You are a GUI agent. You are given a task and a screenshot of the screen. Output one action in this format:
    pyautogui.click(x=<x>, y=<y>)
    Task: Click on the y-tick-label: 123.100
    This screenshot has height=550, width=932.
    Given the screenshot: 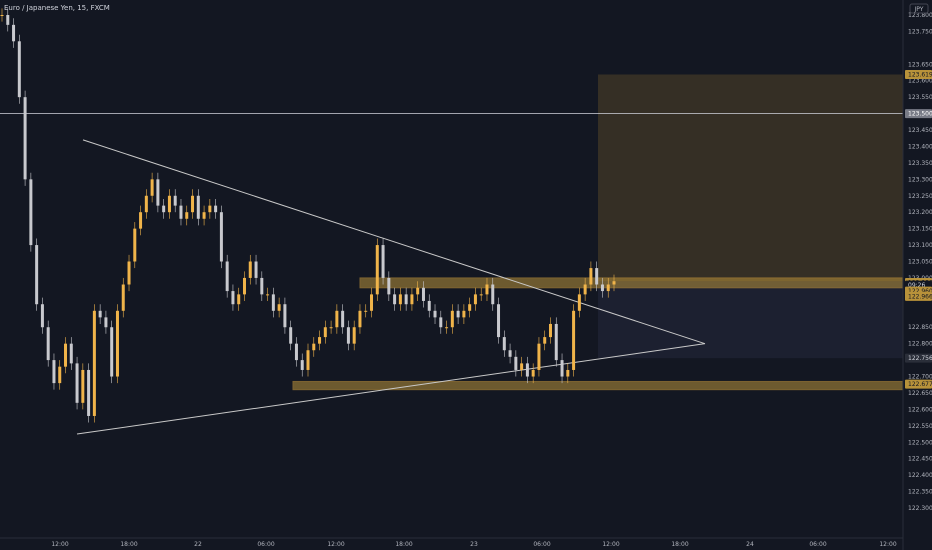 What is the action you would take?
    pyautogui.click(x=920, y=245)
    